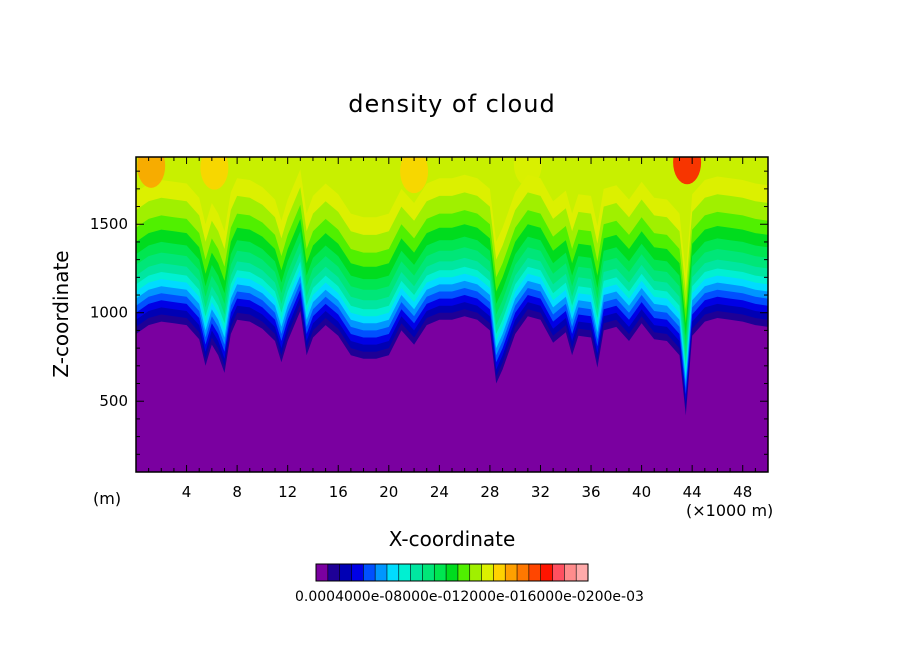  Describe the element at coordinates (237, 492) in the screenshot. I see `x-tick-label-8: 8` at that location.